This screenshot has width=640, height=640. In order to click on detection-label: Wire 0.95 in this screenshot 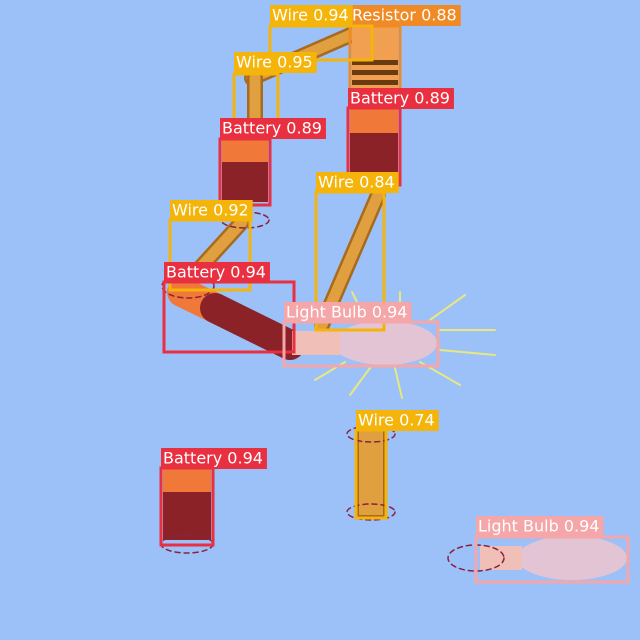, I will do `click(274, 62)`.